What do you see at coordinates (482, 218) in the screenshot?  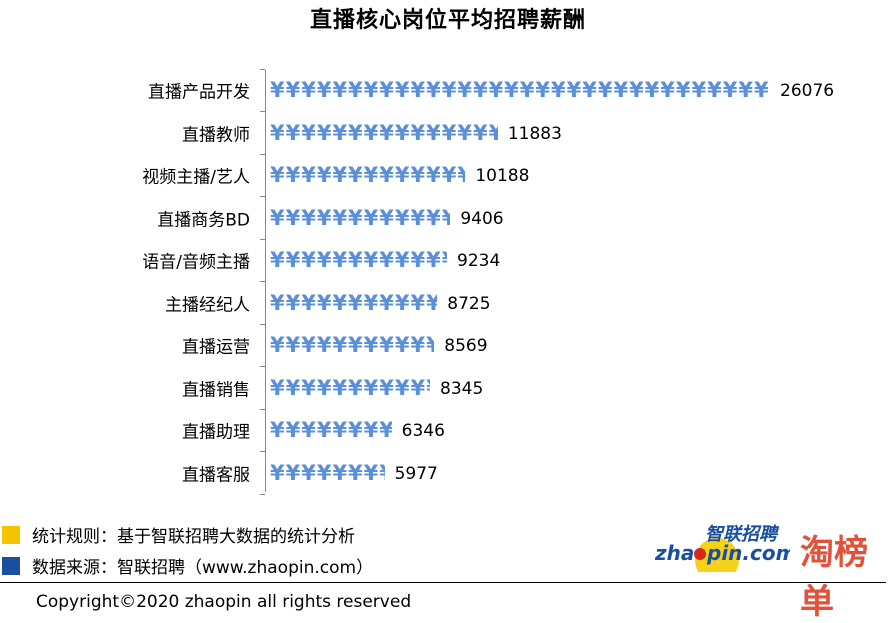 I see `data-label: 9406` at bounding box center [482, 218].